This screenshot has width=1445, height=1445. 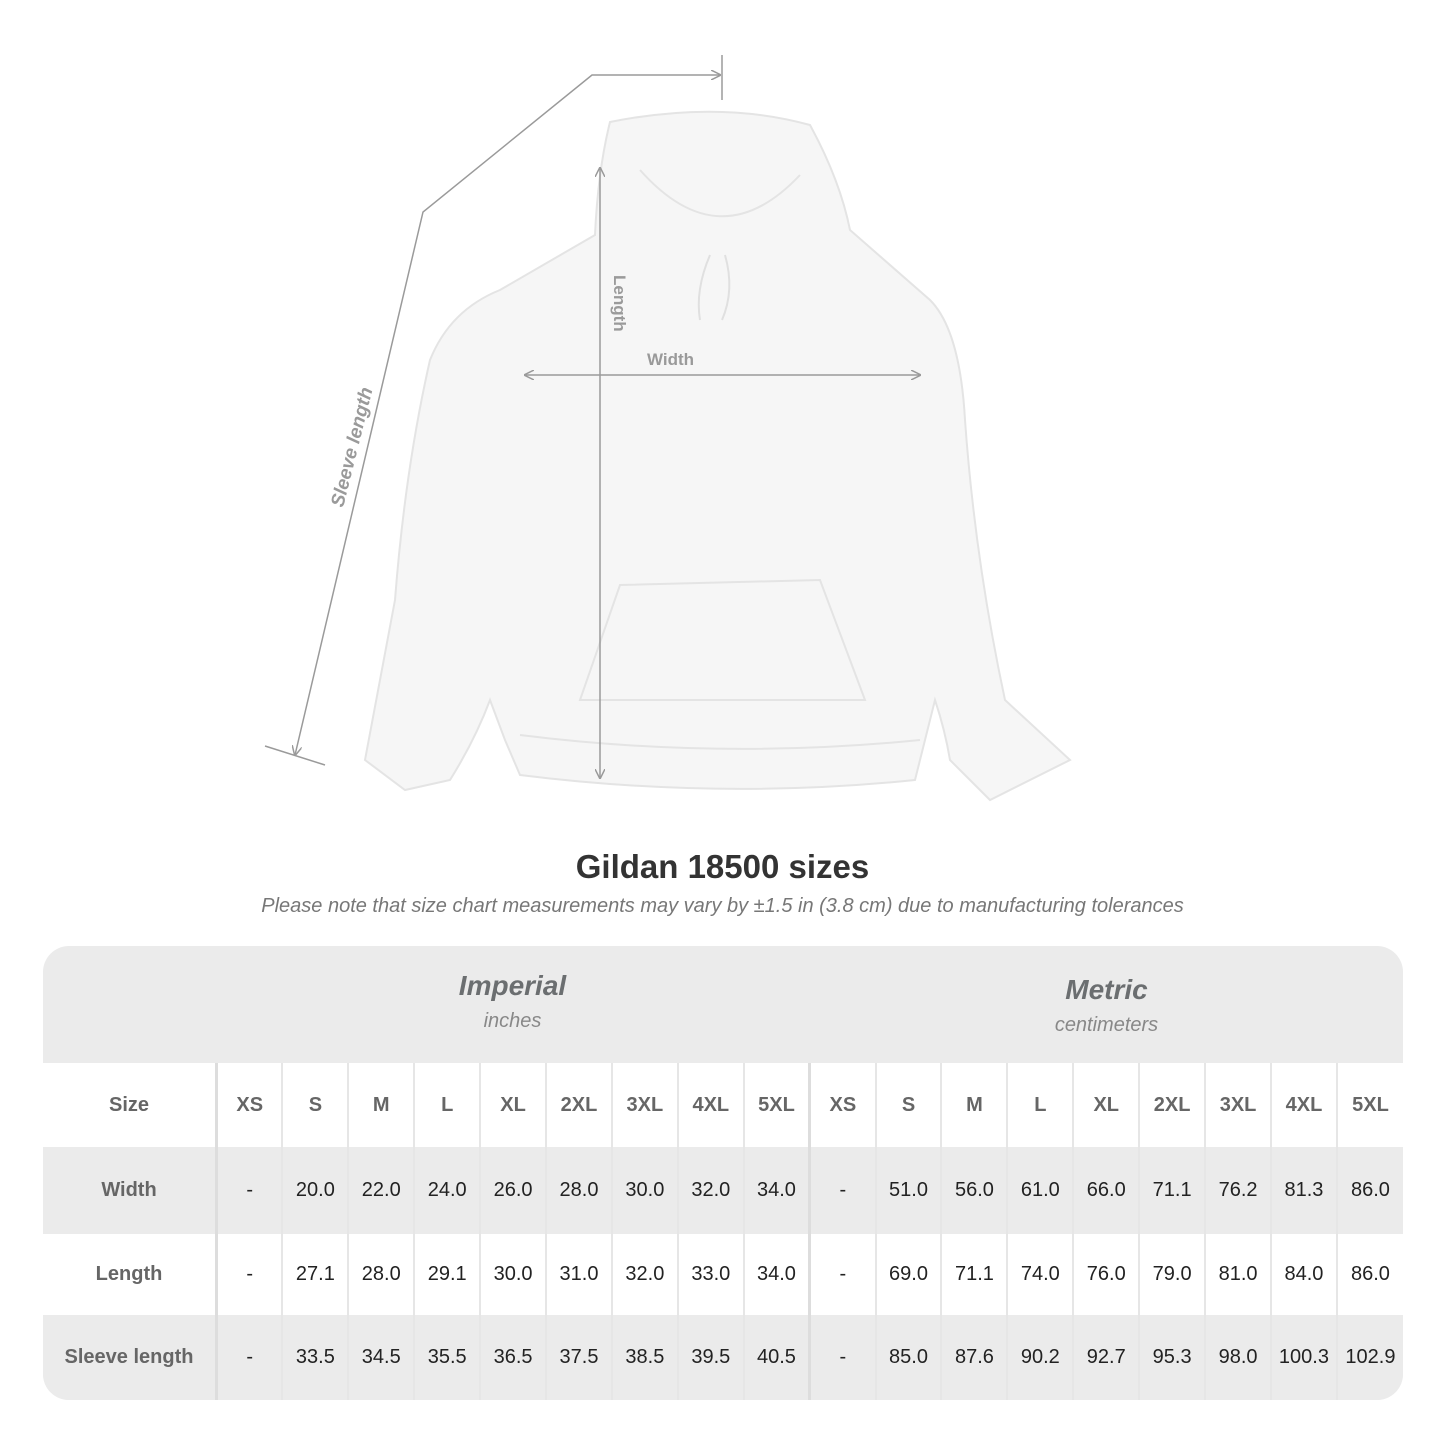 I want to click on metric-cell: 74.0, so click(x=1040, y=1274).